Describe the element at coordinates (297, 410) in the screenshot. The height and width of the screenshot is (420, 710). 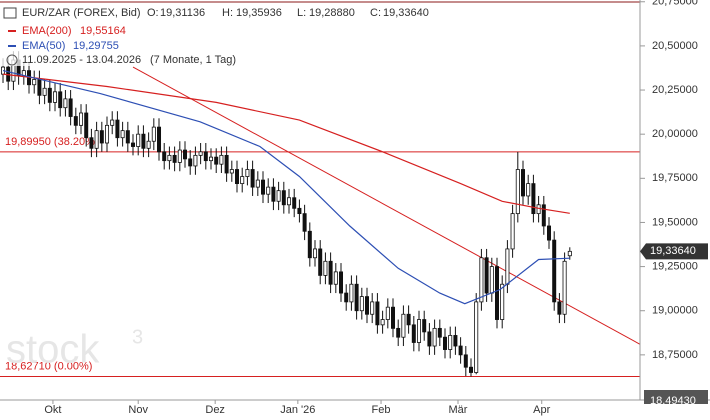
I see `x-tick-label: Jan '26` at that location.